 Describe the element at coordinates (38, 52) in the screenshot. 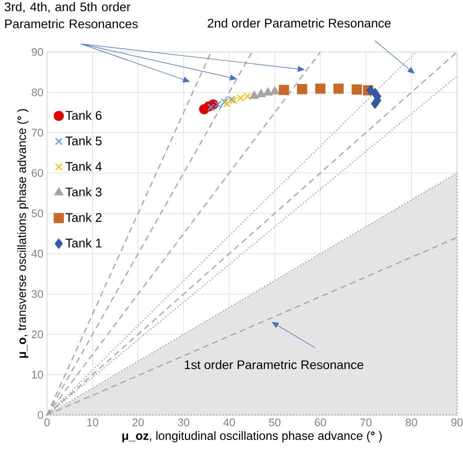

I see `y-tick-label: 90` at that location.